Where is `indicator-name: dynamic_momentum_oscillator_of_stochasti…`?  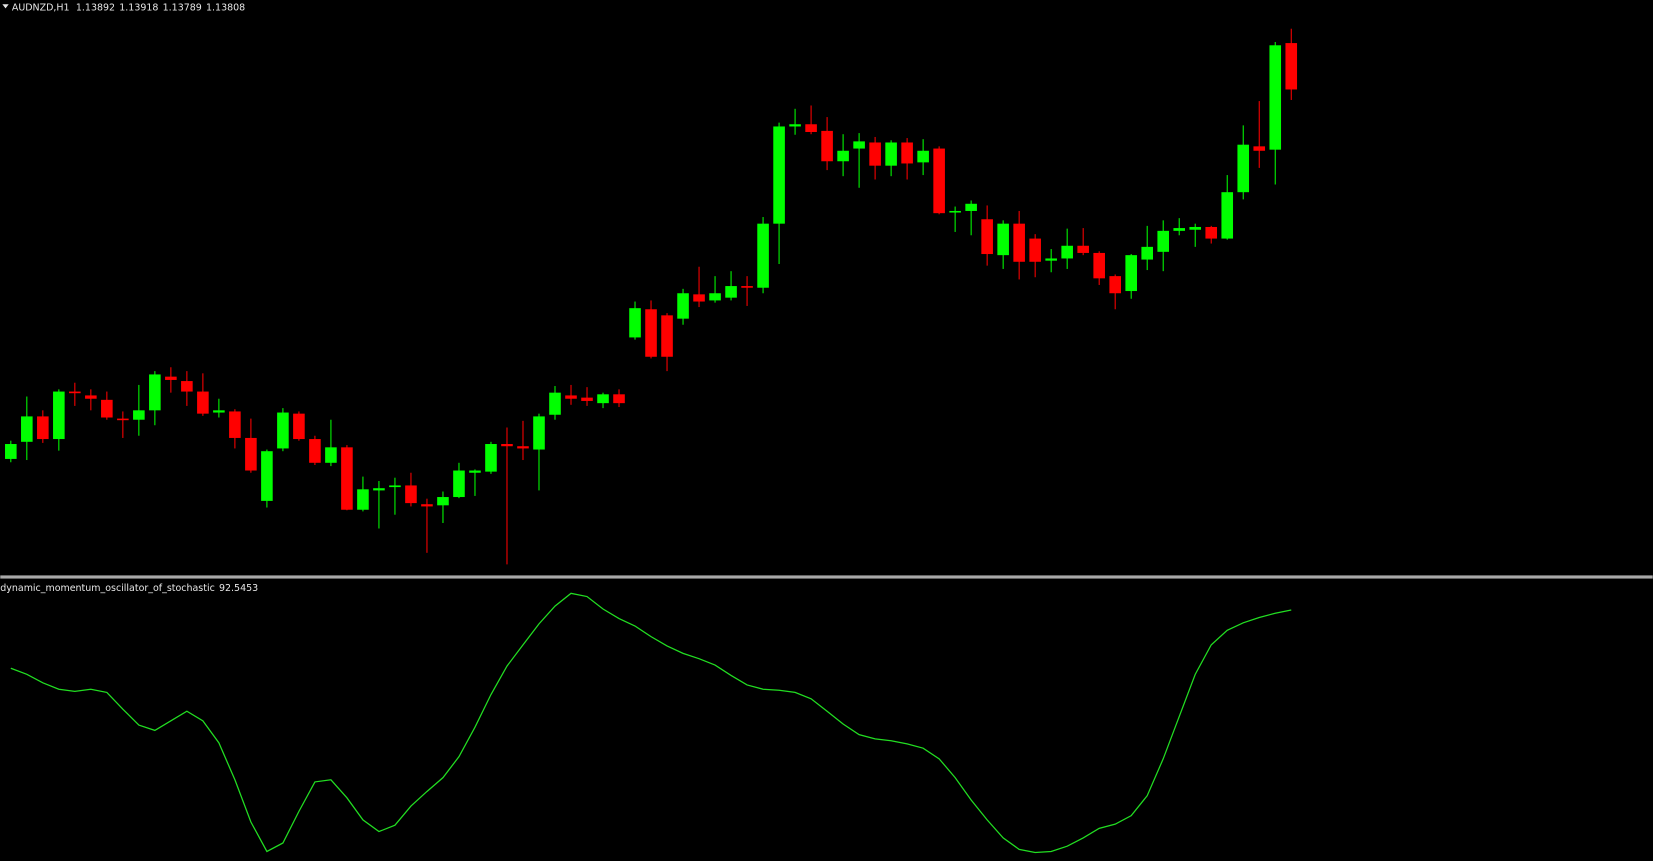
indicator-name: dynamic_momentum_oscillator_of_stochasti… is located at coordinates (107, 588).